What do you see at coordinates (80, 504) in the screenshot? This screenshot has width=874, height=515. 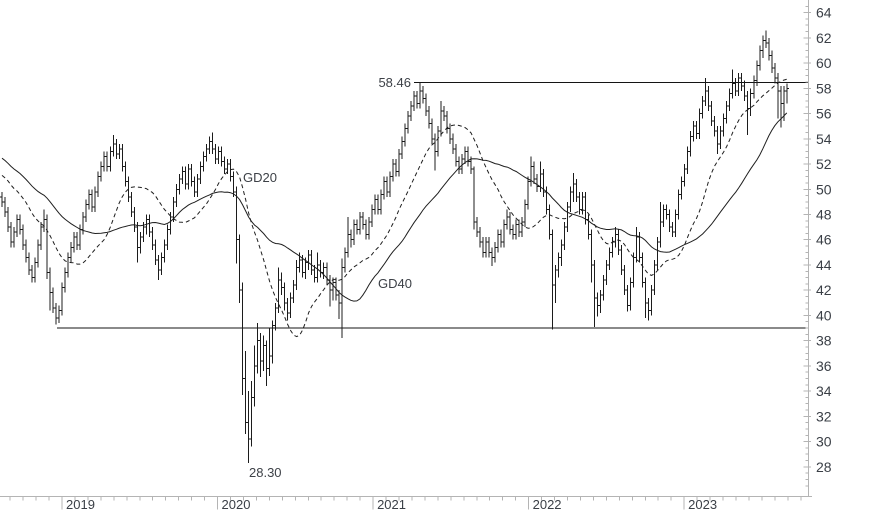 I see `year-label: 2019` at bounding box center [80, 504].